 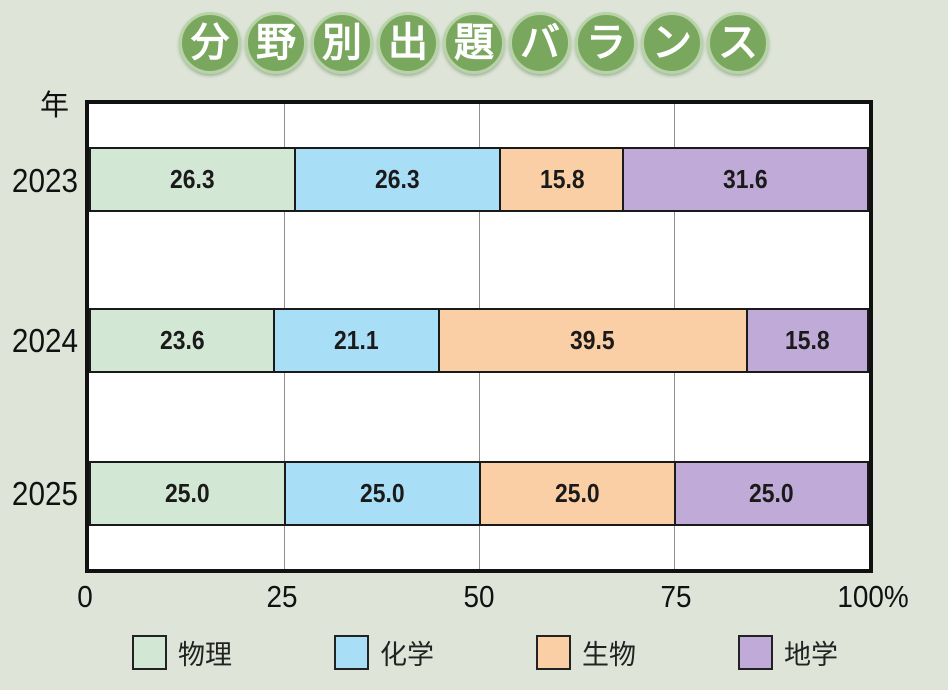 What do you see at coordinates (738, 43) in the screenshot?
I see `title-char: ス` at bounding box center [738, 43].